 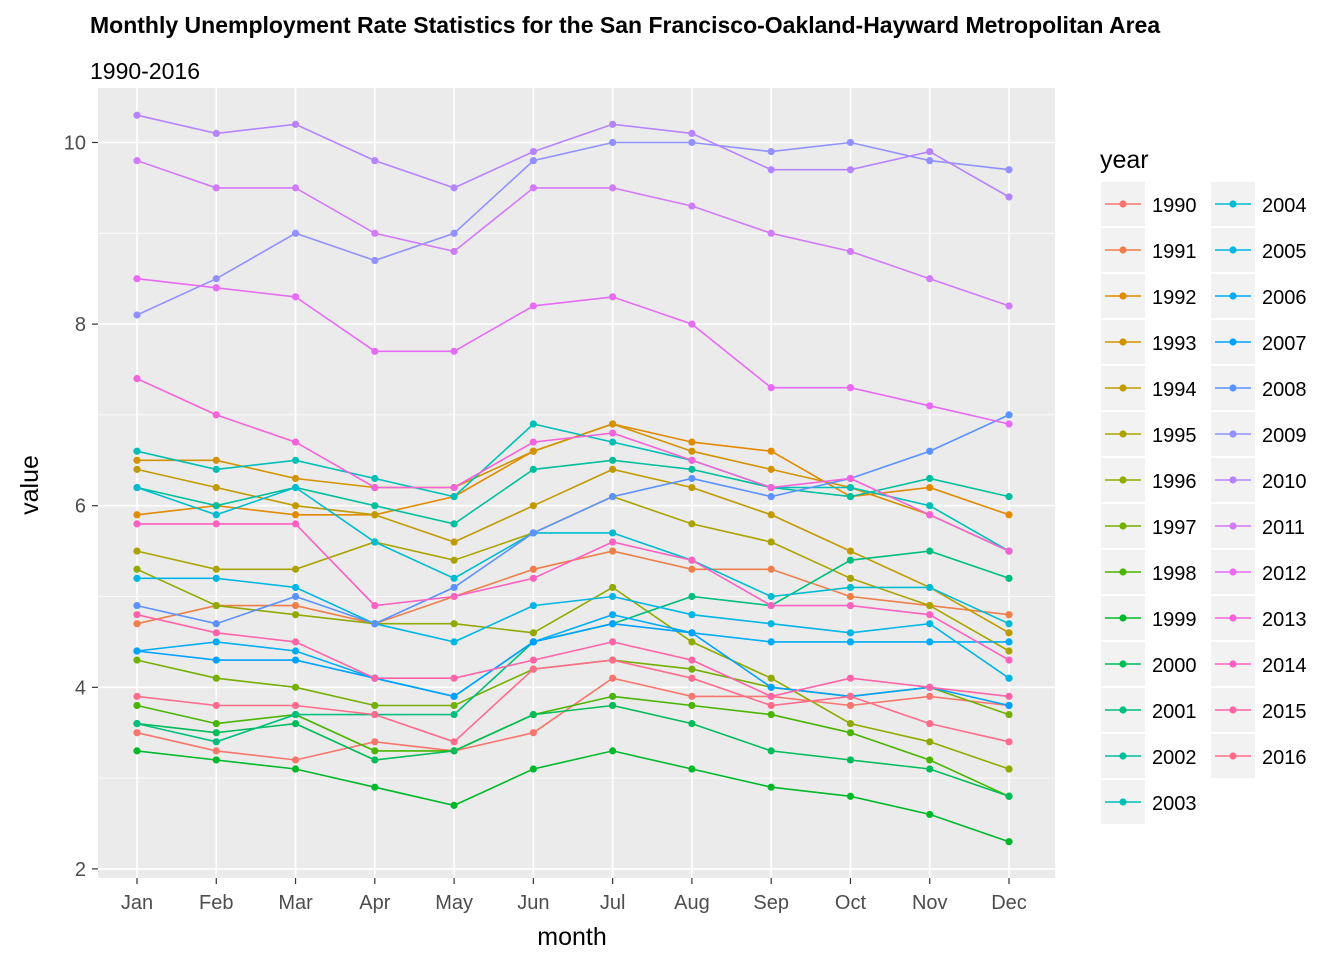 What do you see at coordinates (1149, 756) in the screenshot?
I see `legend-item-2002: 2002` at bounding box center [1149, 756].